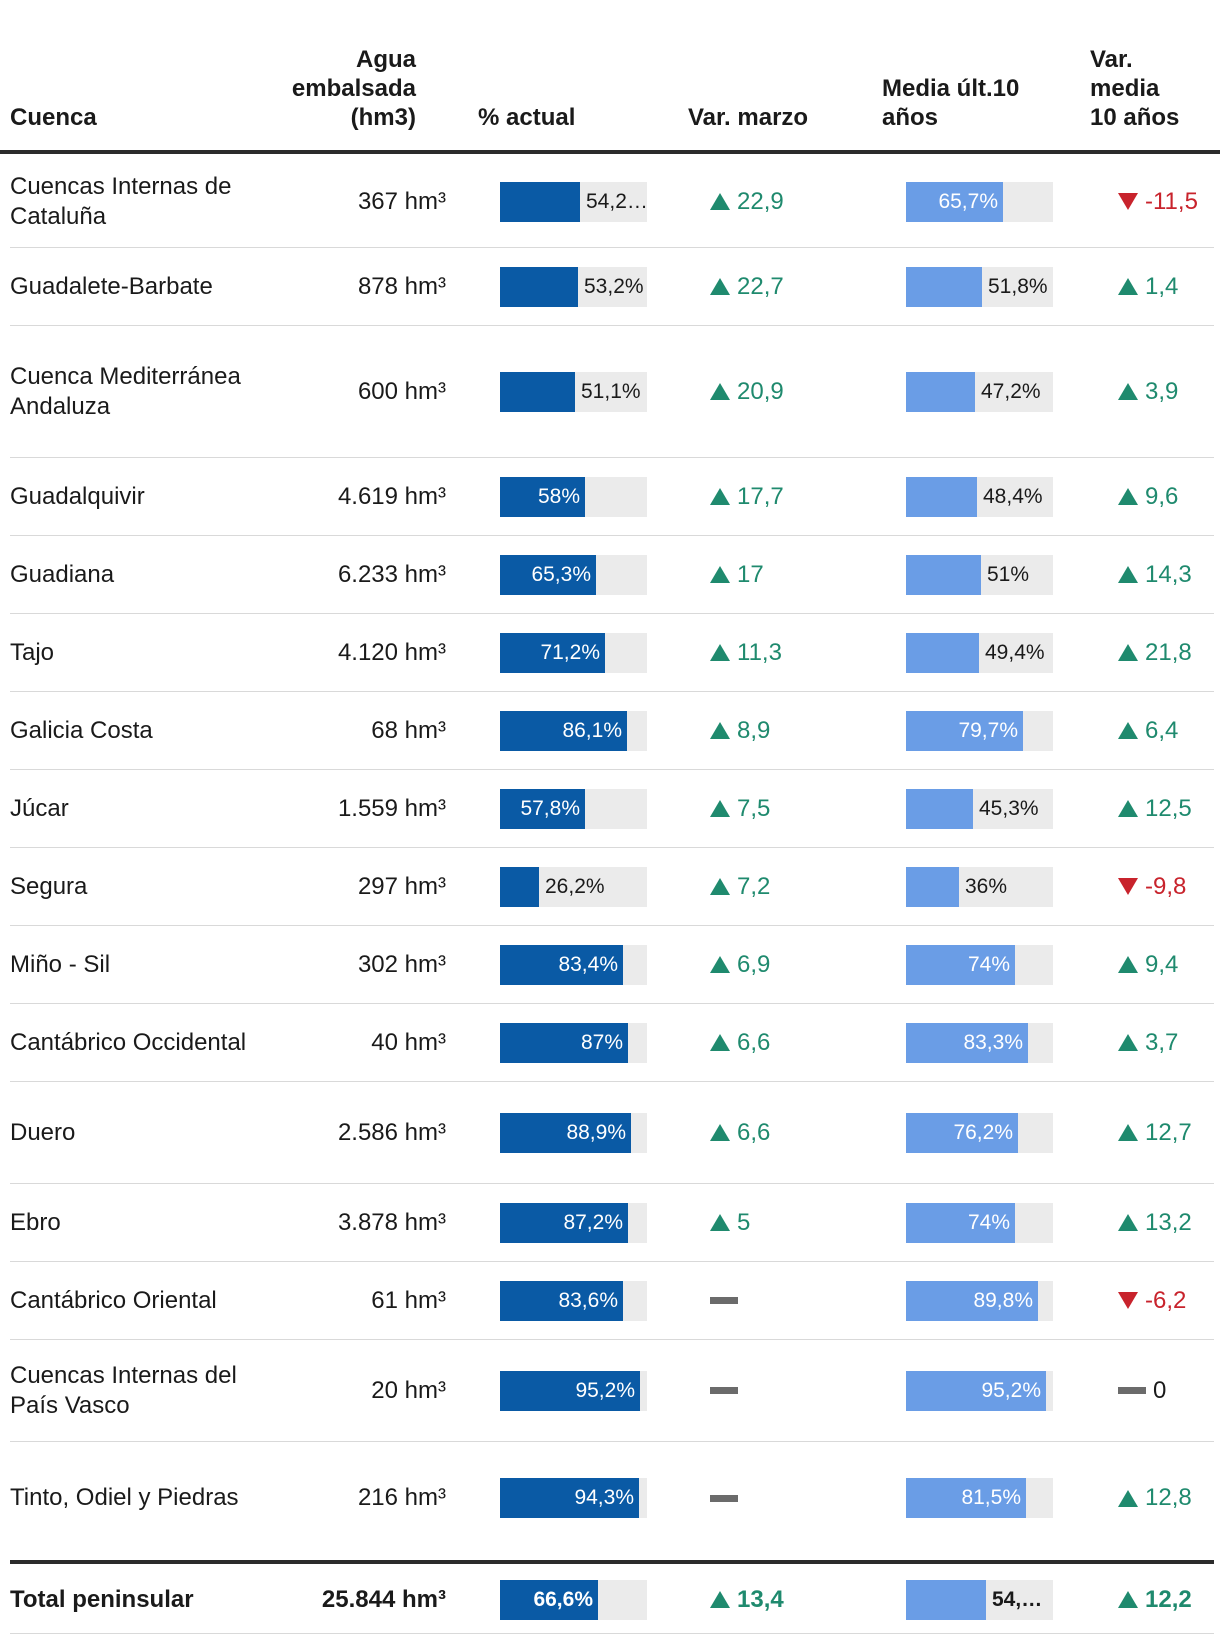  What do you see at coordinates (401, 286) in the screenshot?
I see `stored-water: 878 hm³` at bounding box center [401, 286].